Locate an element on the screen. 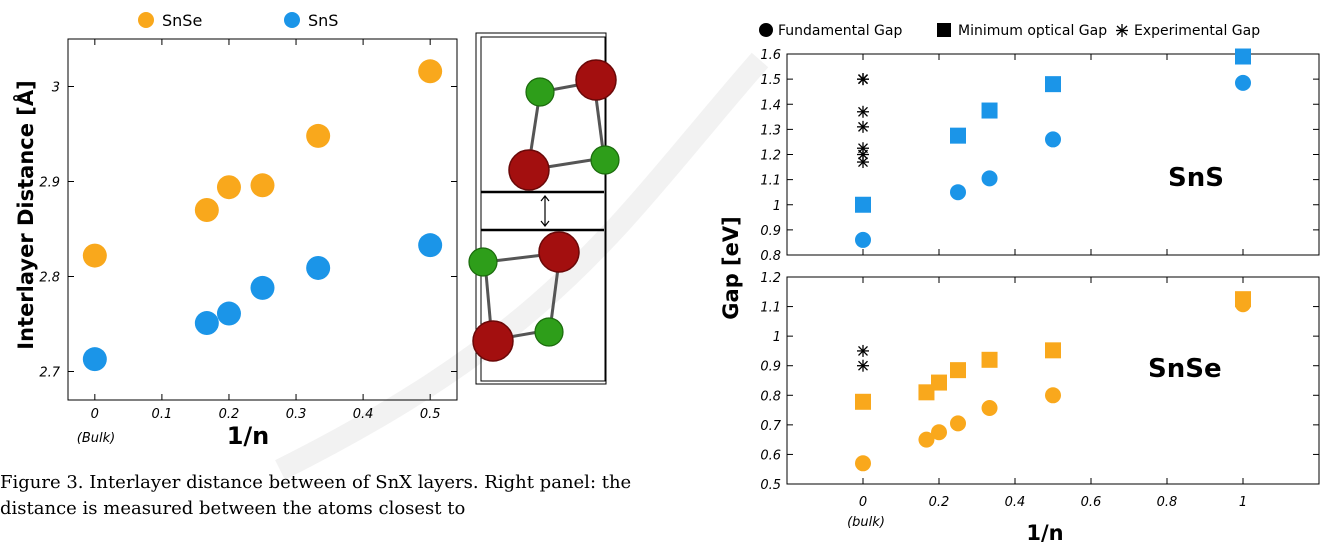 Image resolution: width=1324 pixels, height=544 pixels. sn-atoms is located at coordinates (544, 210).